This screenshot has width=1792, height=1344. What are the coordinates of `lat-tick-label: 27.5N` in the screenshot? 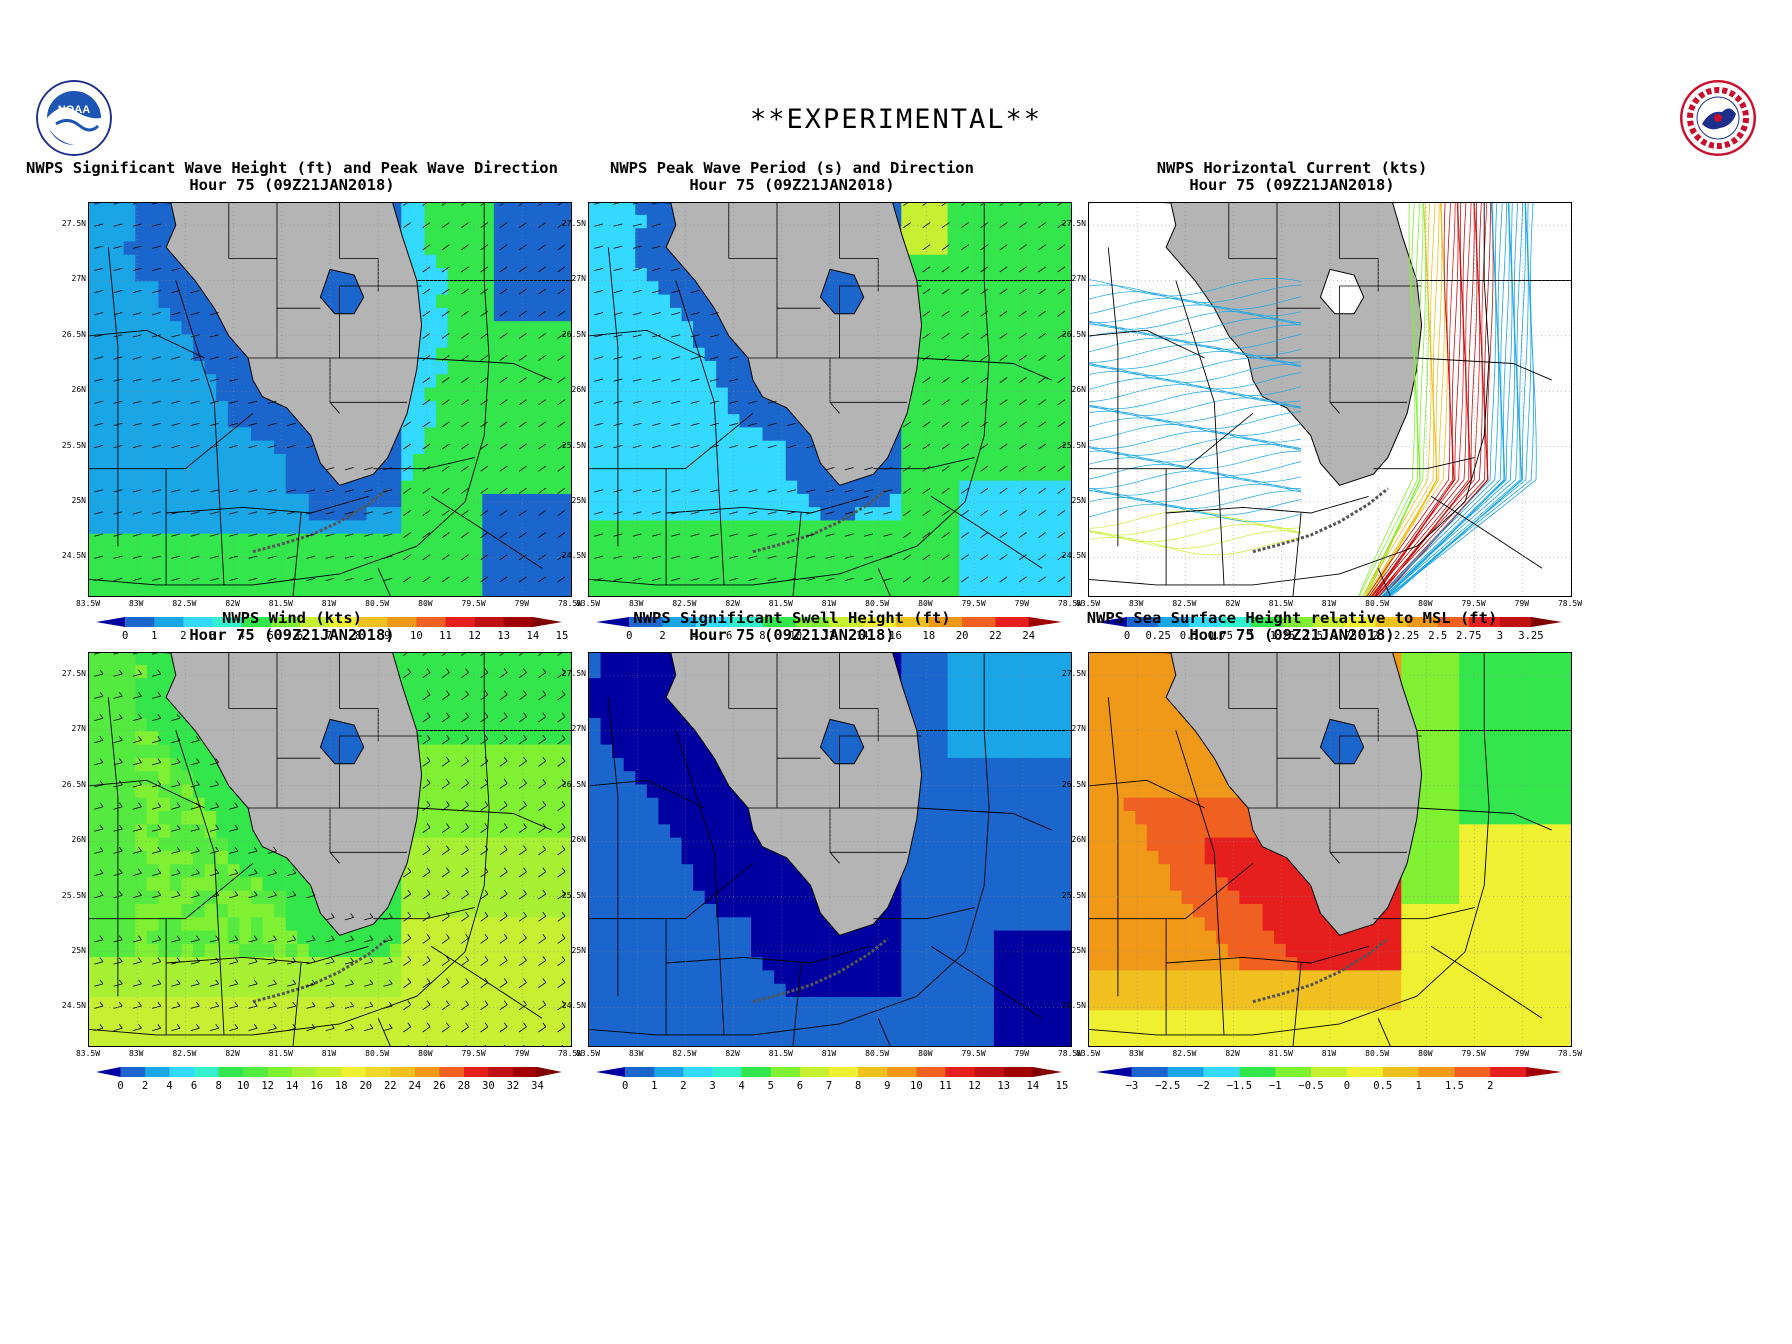 It's located at (1073, 674).